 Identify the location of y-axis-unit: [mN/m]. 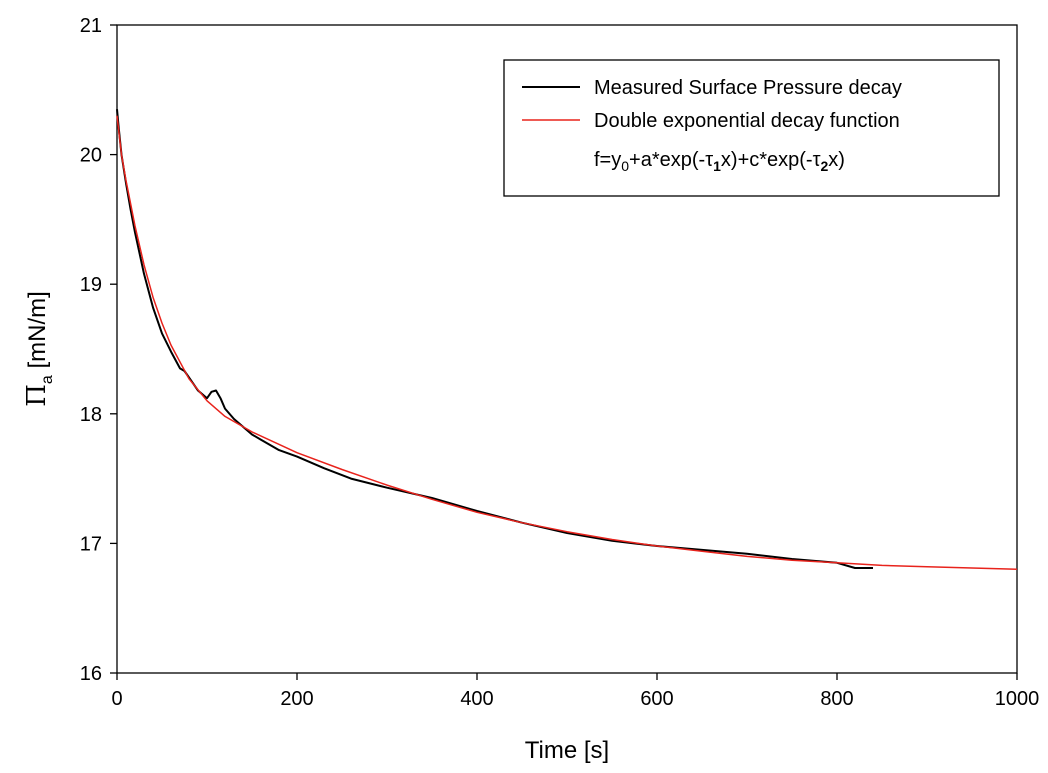
(37, 333).